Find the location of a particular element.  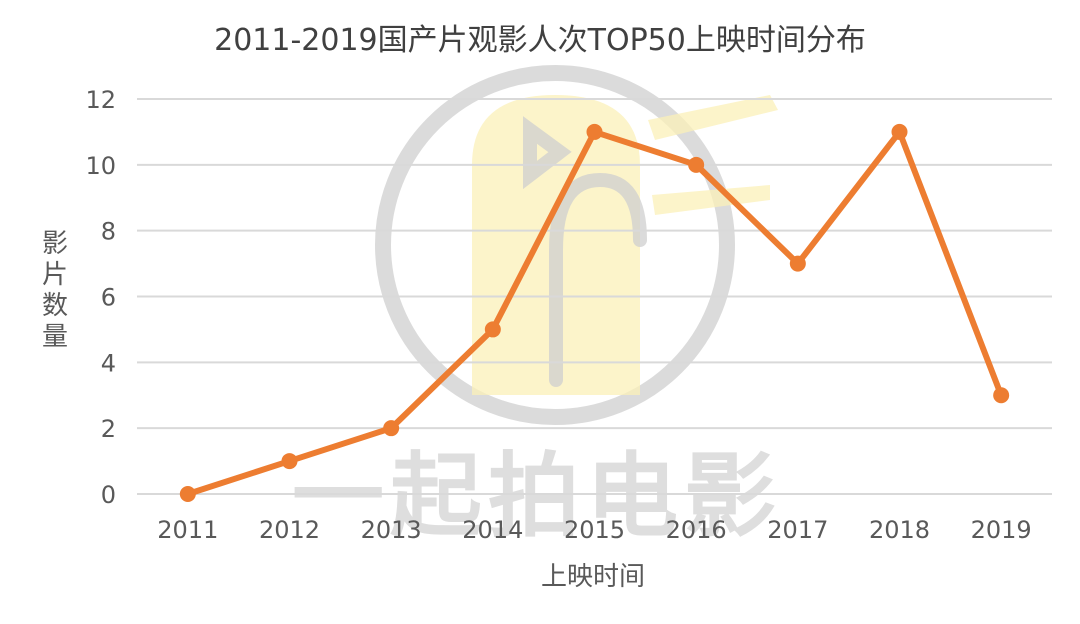

x-tick-label: 2017 is located at coordinates (797, 530).